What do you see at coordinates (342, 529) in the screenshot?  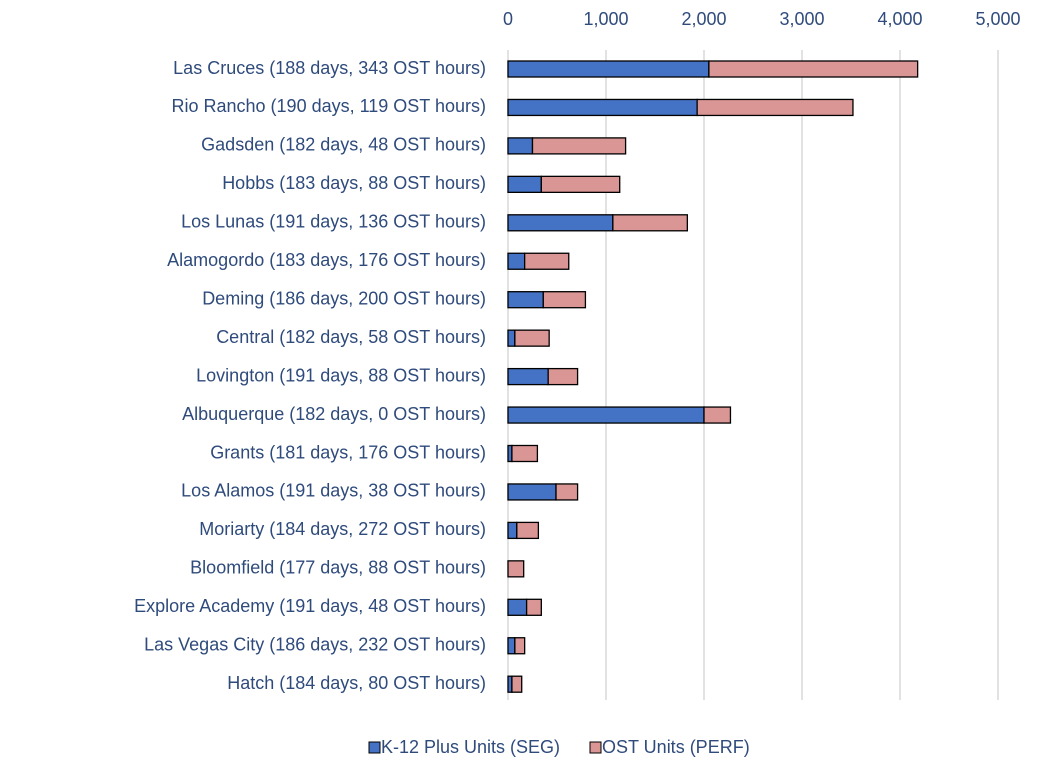 I see `y-tick-label: Moriarty (184 days, 272 OST hours)` at bounding box center [342, 529].